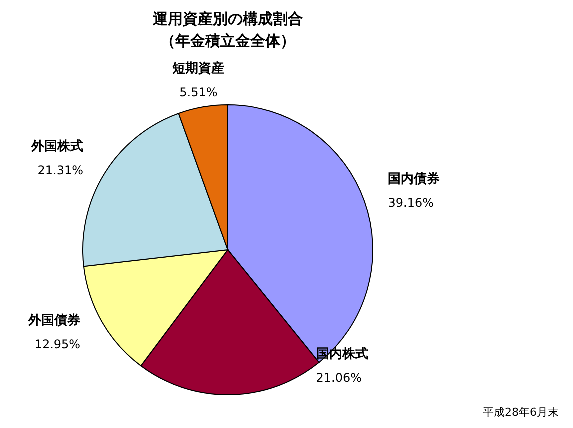 The height and width of the screenshot is (428, 573). I want to click on annotation: 平成28年6月末, so click(521, 412).